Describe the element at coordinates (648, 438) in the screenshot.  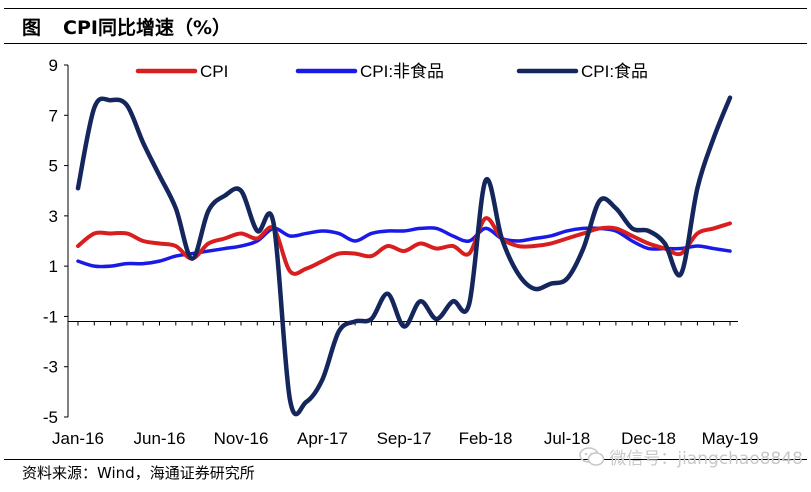
I see `x-tick-label: Dec-18` at that location.